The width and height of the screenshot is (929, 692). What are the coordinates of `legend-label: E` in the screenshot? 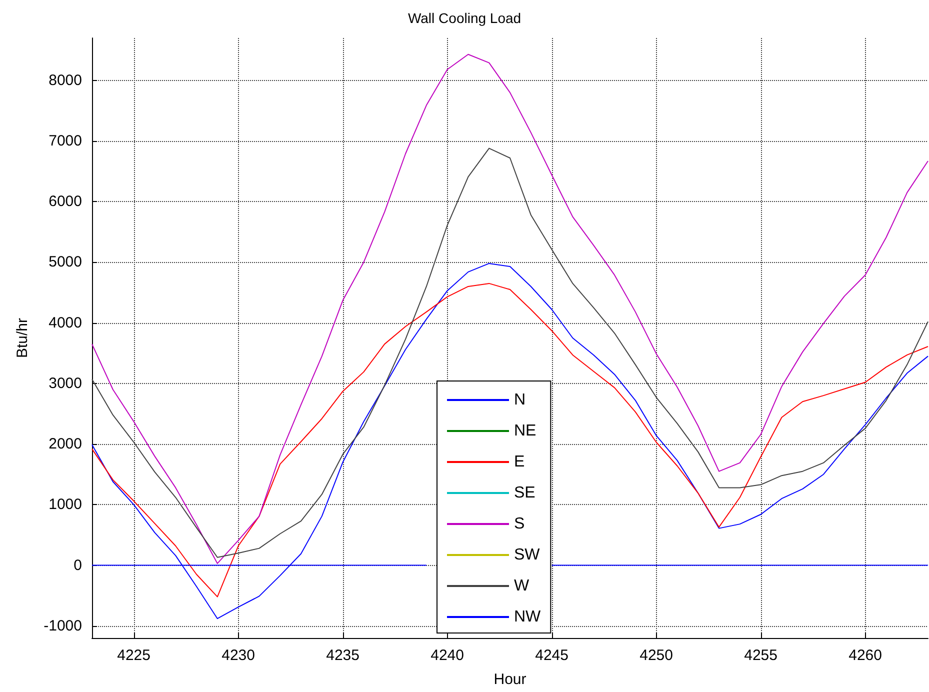 It's located at (519, 462).